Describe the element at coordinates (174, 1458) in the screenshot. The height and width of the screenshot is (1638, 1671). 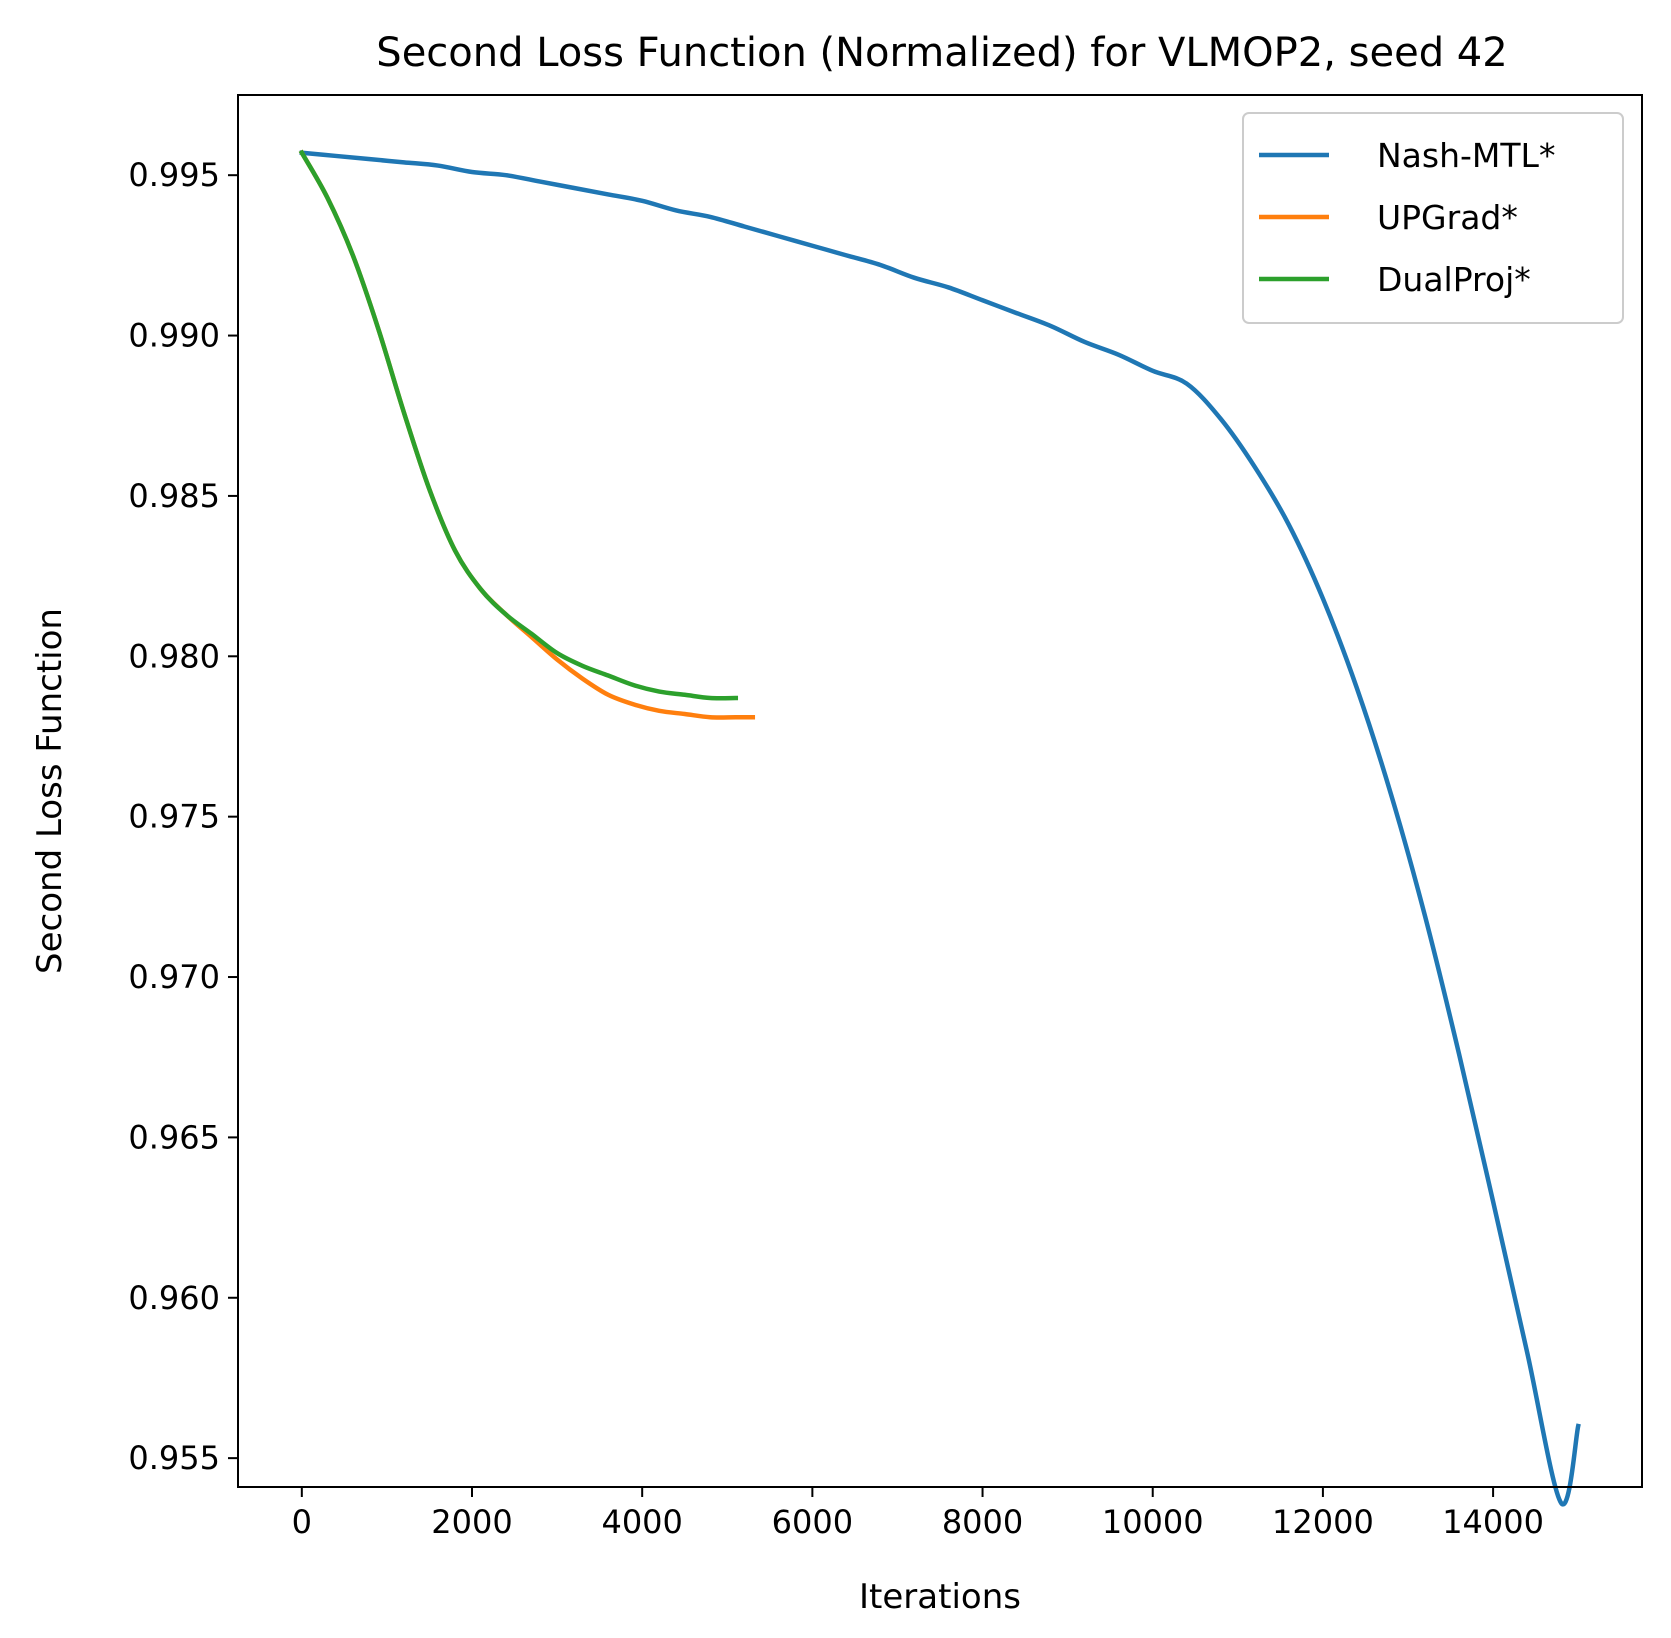
I see `y-tick-label: 0.955` at that location.